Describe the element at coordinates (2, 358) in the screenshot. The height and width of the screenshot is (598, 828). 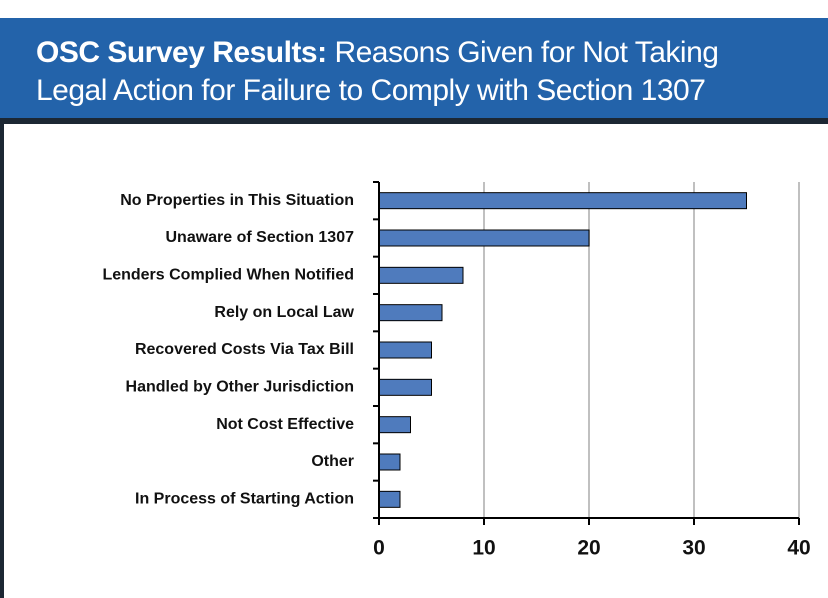
I see `frame-left` at that location.